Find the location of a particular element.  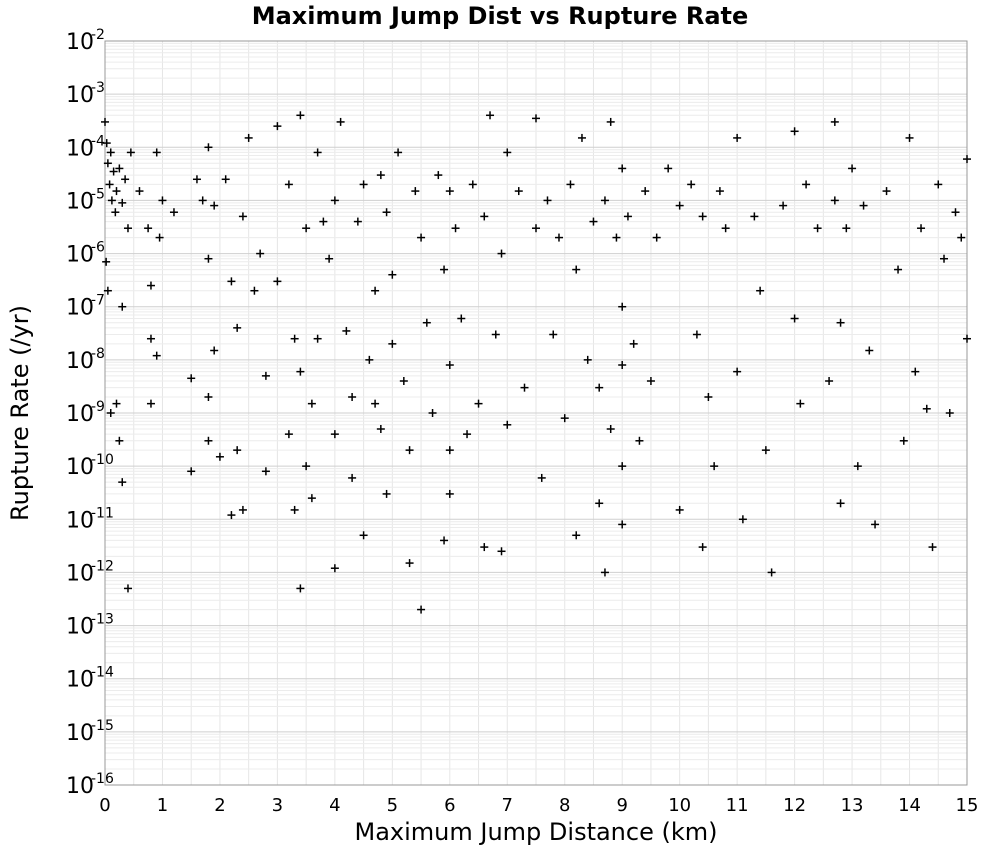

y-tick-exponent: -8 is located at coordinates (98, 354).